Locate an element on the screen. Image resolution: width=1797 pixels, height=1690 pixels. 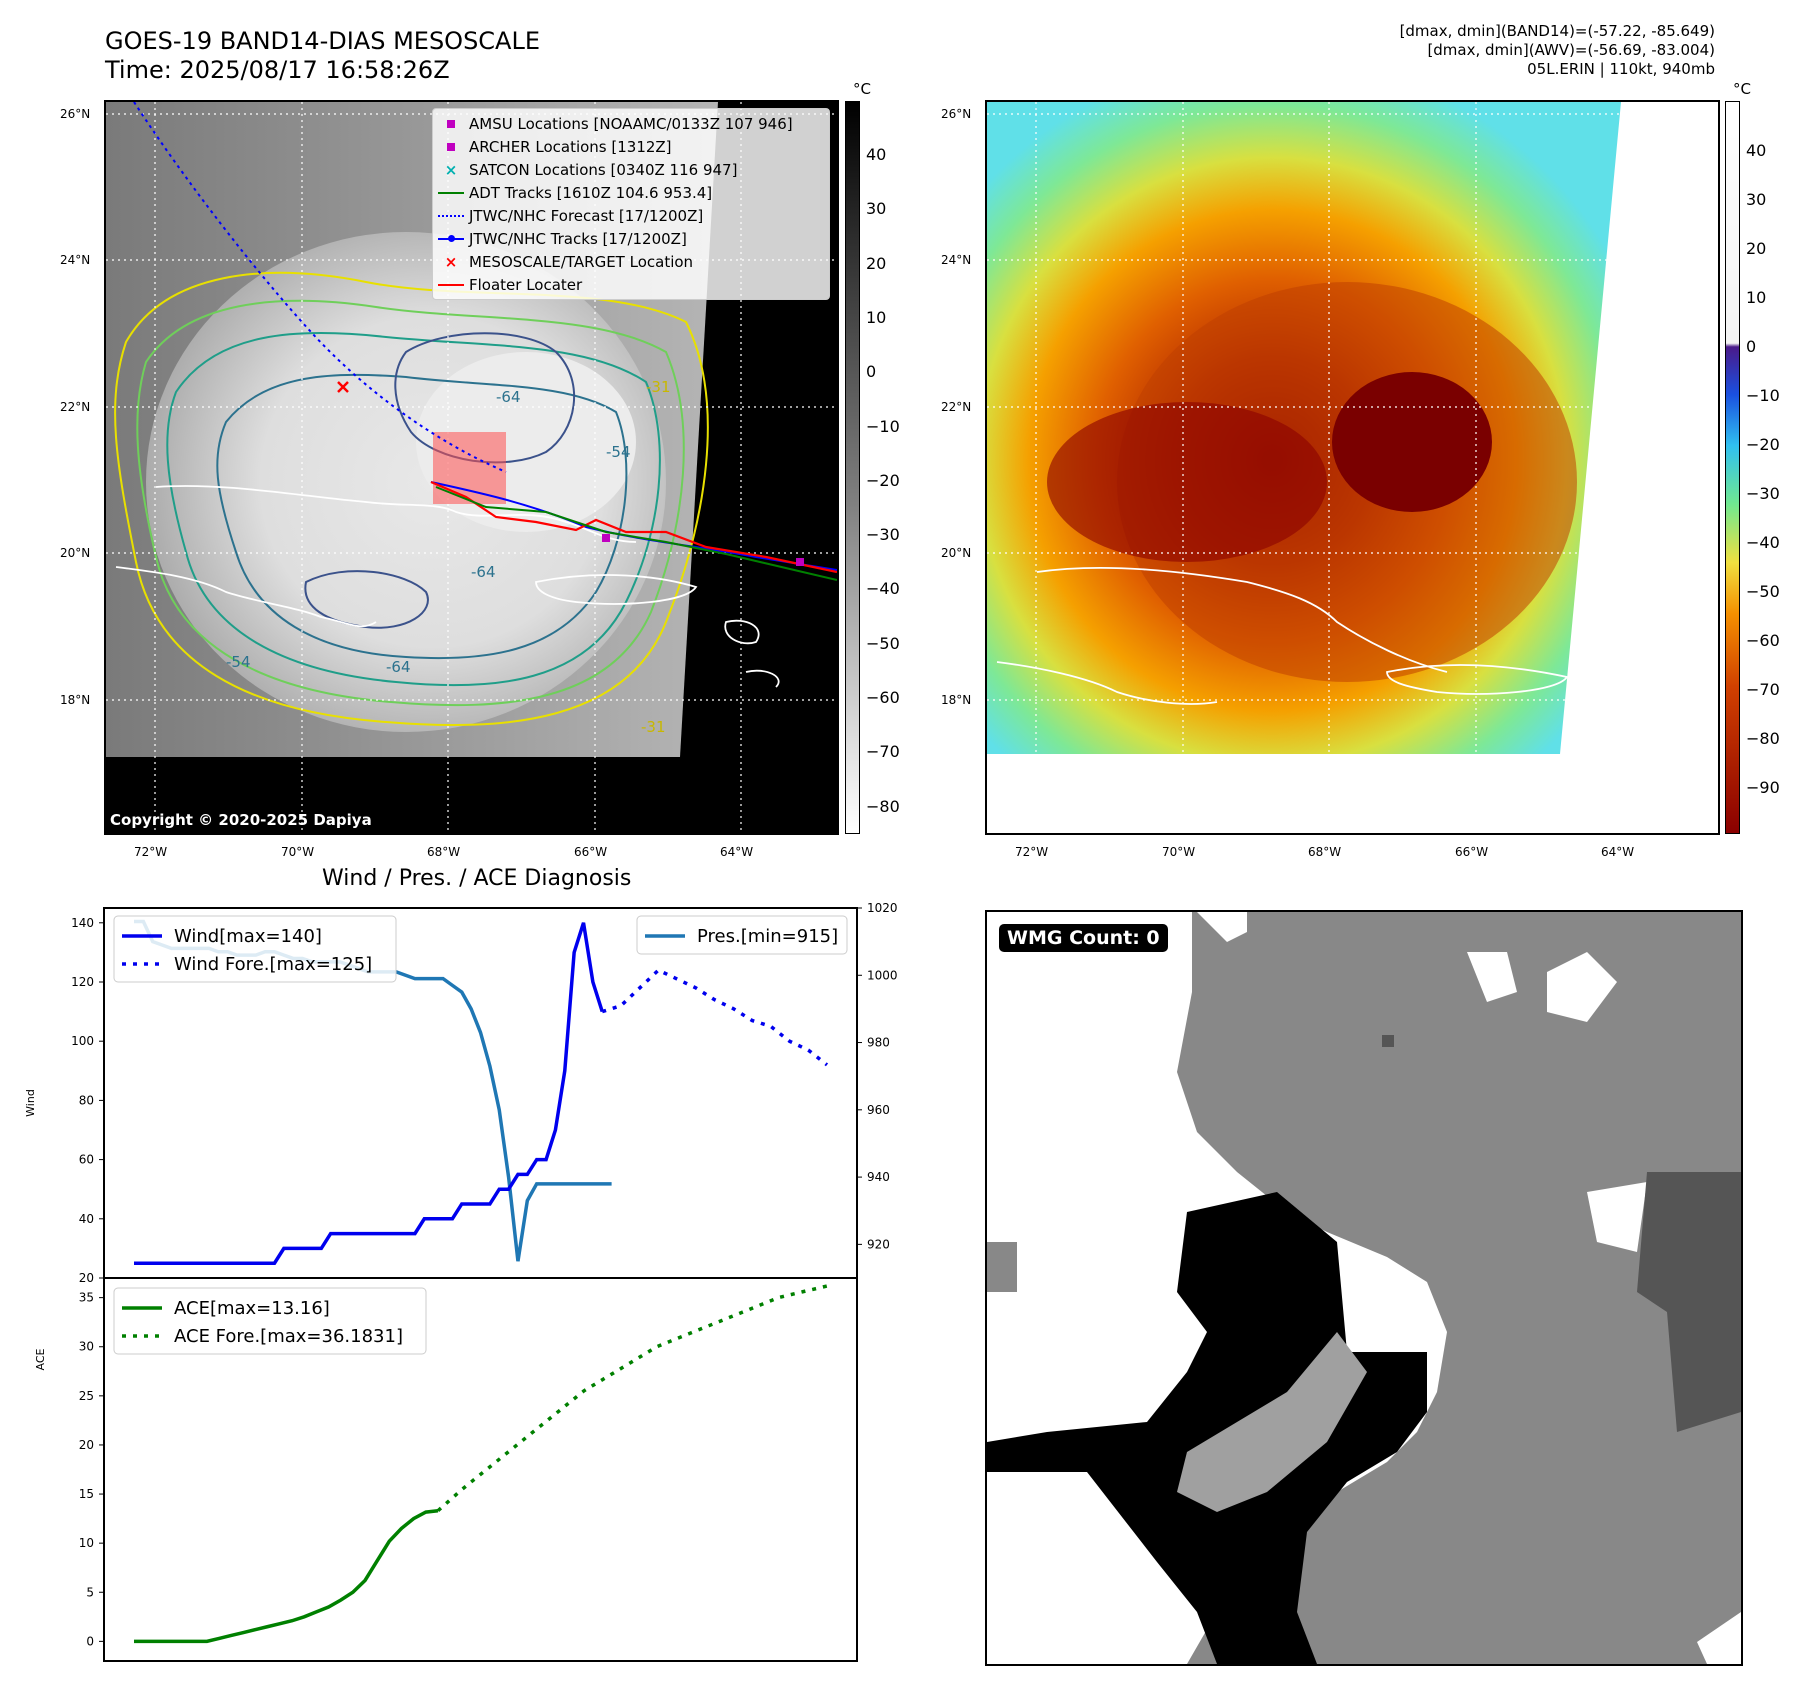
ace-tick-label: 25 is located at coordinates (86, 1396).